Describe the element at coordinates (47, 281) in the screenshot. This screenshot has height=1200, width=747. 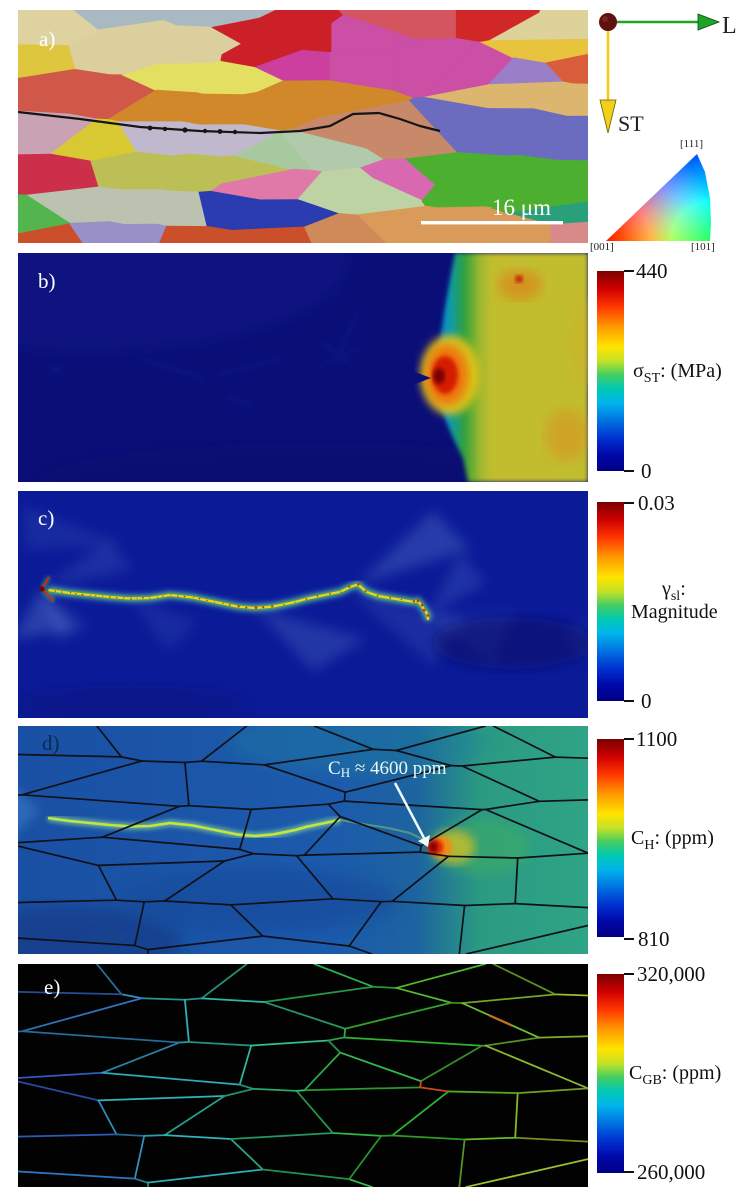
I see `svg-text: b)` at that location.